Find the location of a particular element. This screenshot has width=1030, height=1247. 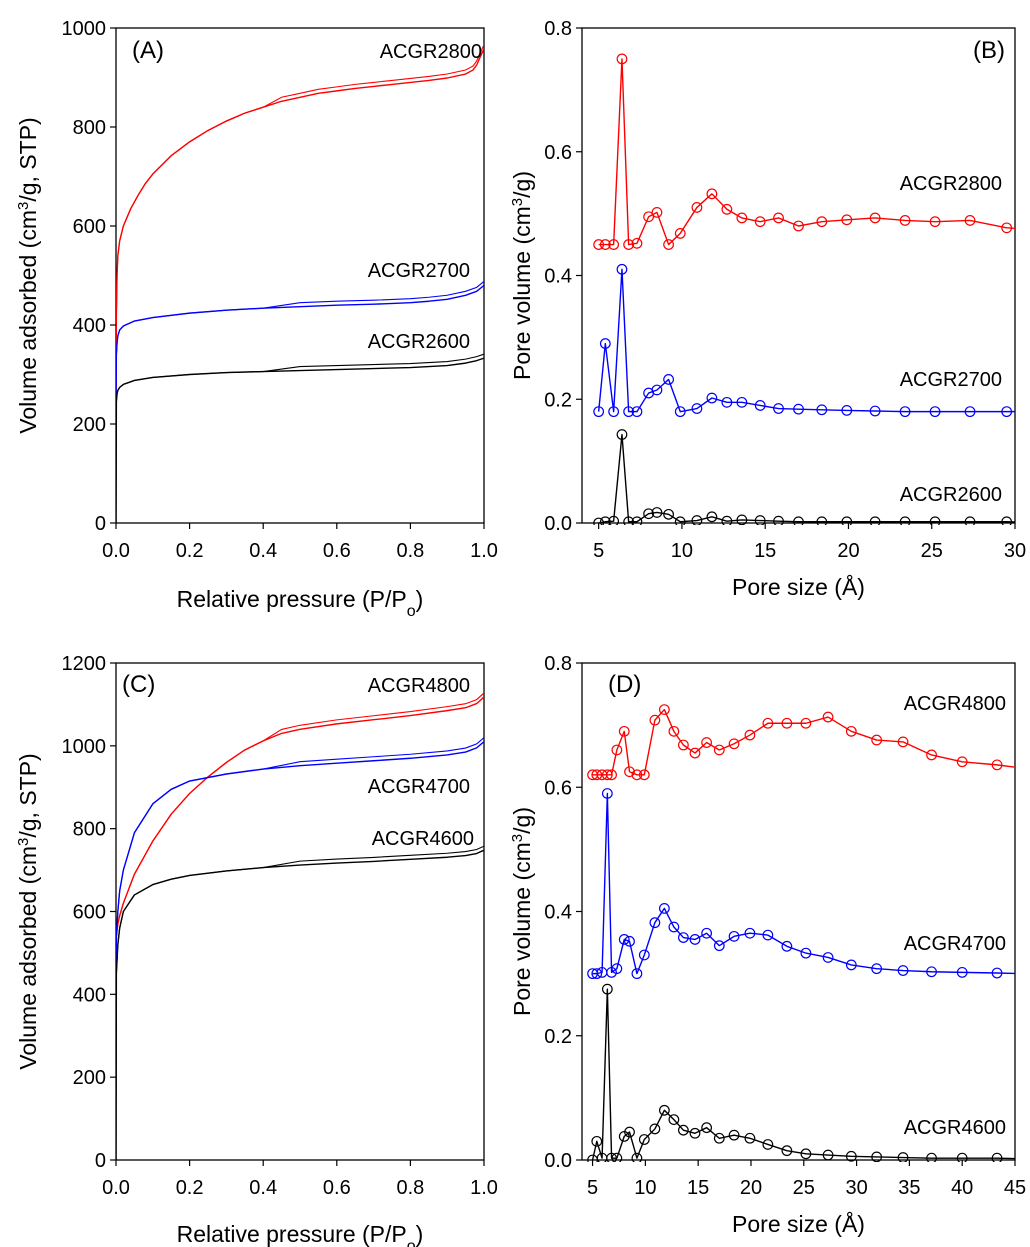

series-line-acgr4600 is located at coordinates (300, 1005).